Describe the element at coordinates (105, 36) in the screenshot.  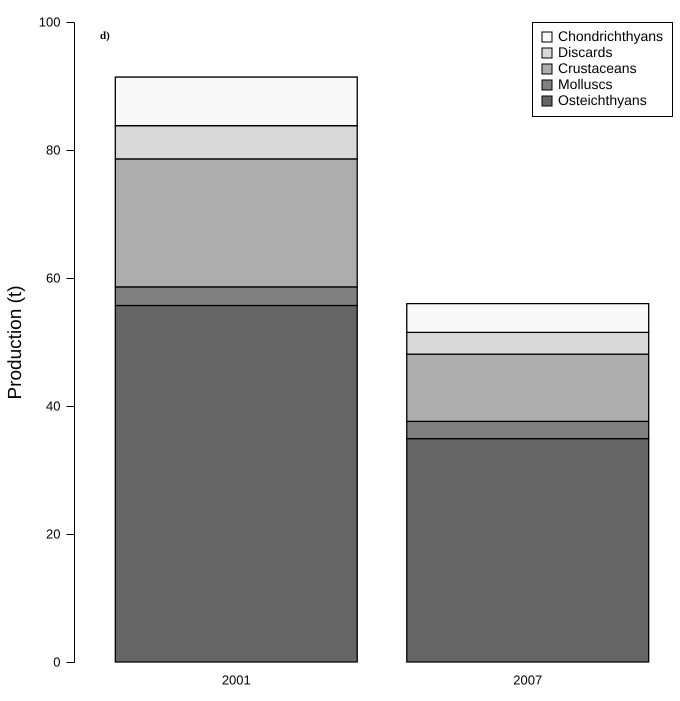
I see `annotation: d)` at that location.